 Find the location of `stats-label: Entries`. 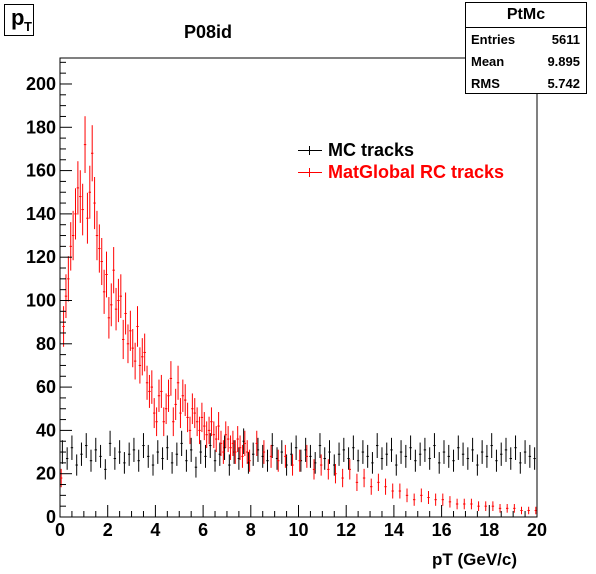

stats-label: Entries is located at coordinates (493, 39).